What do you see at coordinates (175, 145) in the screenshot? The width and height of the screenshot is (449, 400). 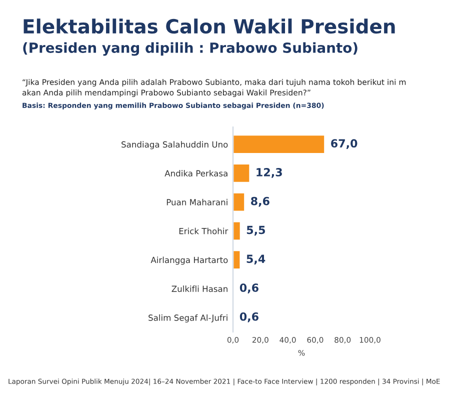 I see `y-tick-label: Sandiaga Salahuddin Uno` at bounding box center [175, 145].